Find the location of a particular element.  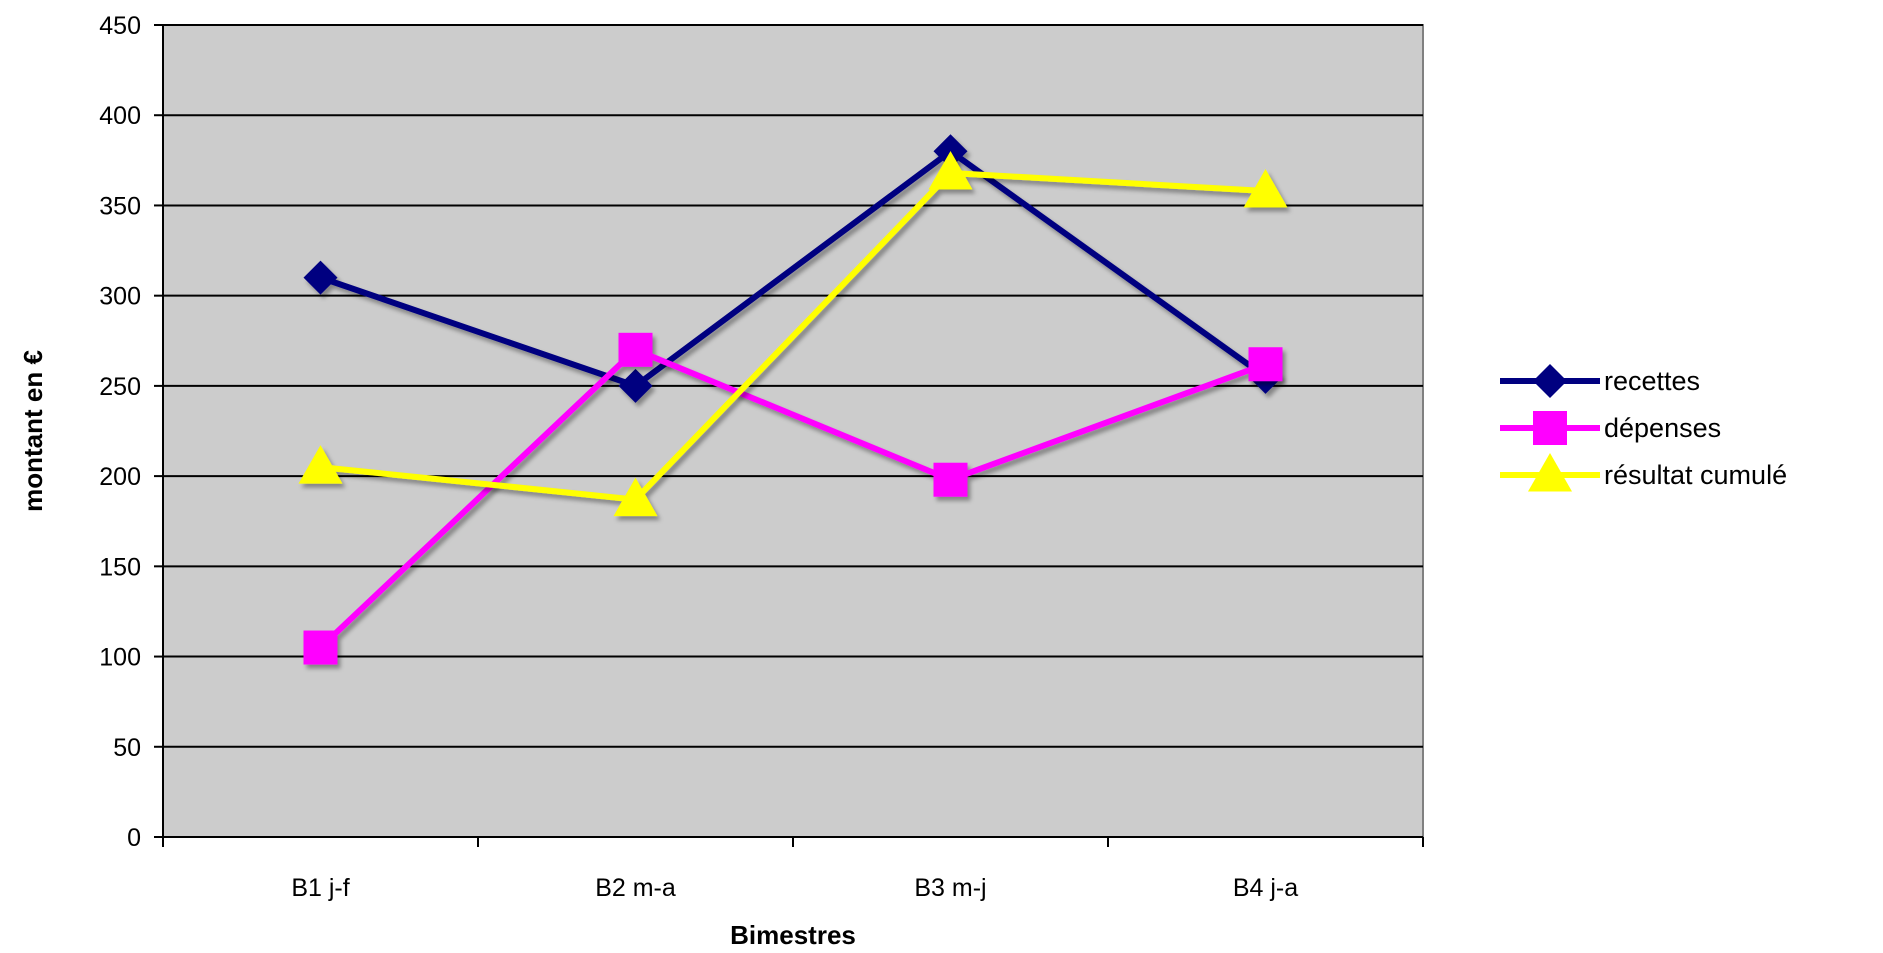

legend-item: dépenses is located at coordinates (1610, 428).